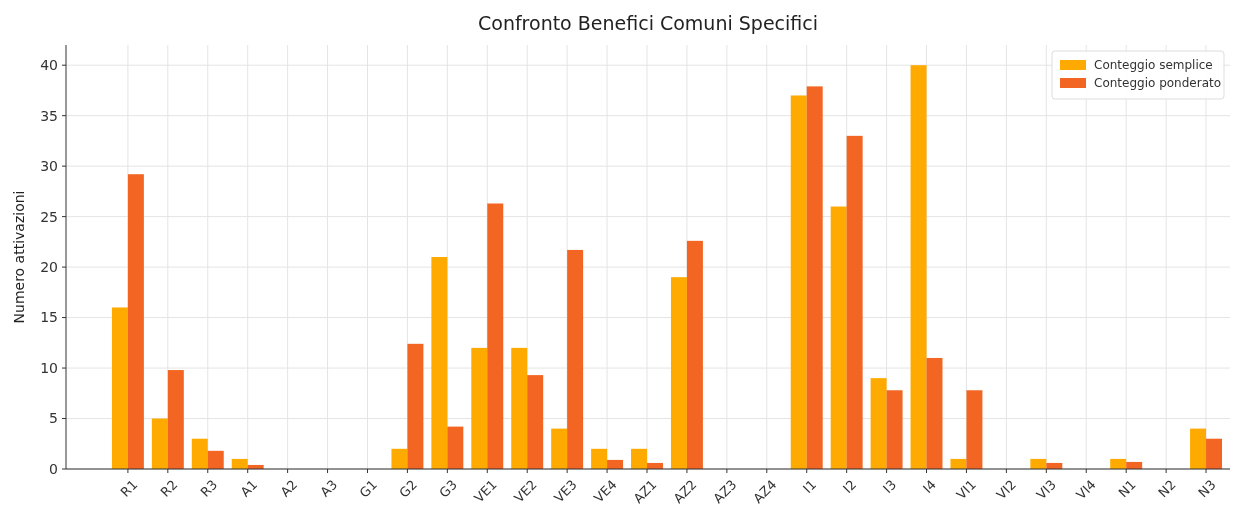  Describe the element at coordinates (49, 367) in the screenshot. I see `y-tick-label: 10` at that location.